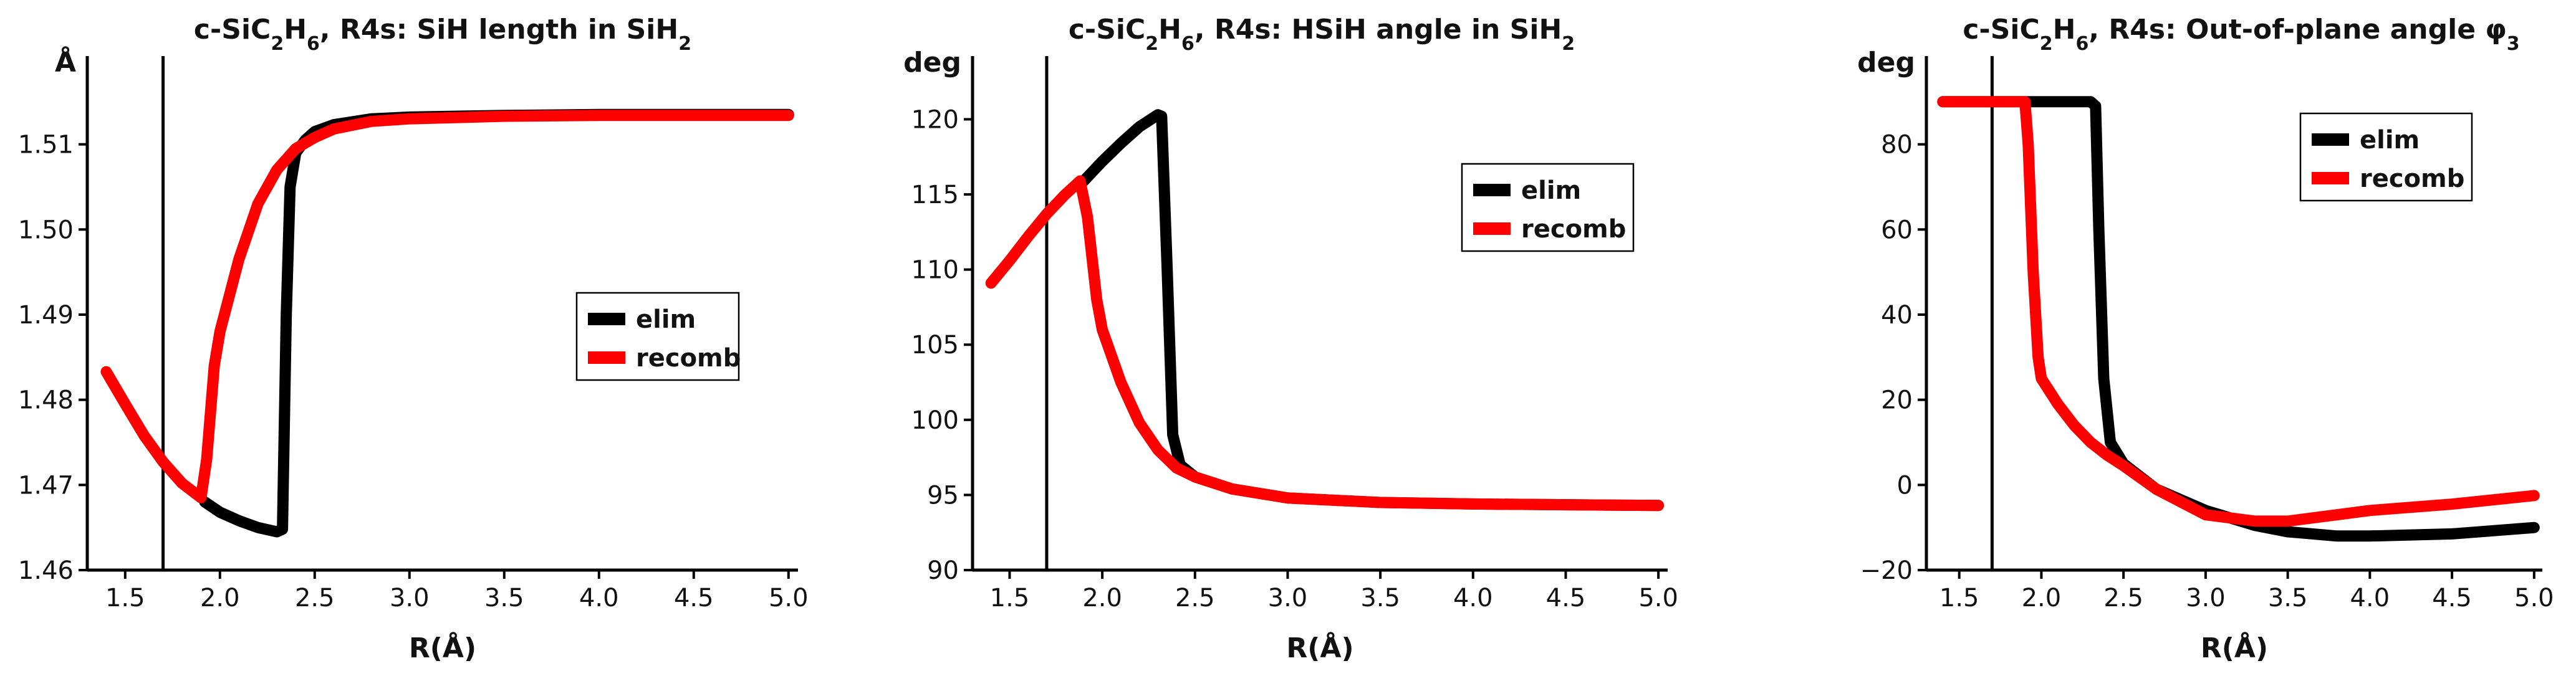  What do you see at coordinates (46, 570) in the screenshot?
I see `y-tick-label: 1.46` at bounding box center [46, 570].